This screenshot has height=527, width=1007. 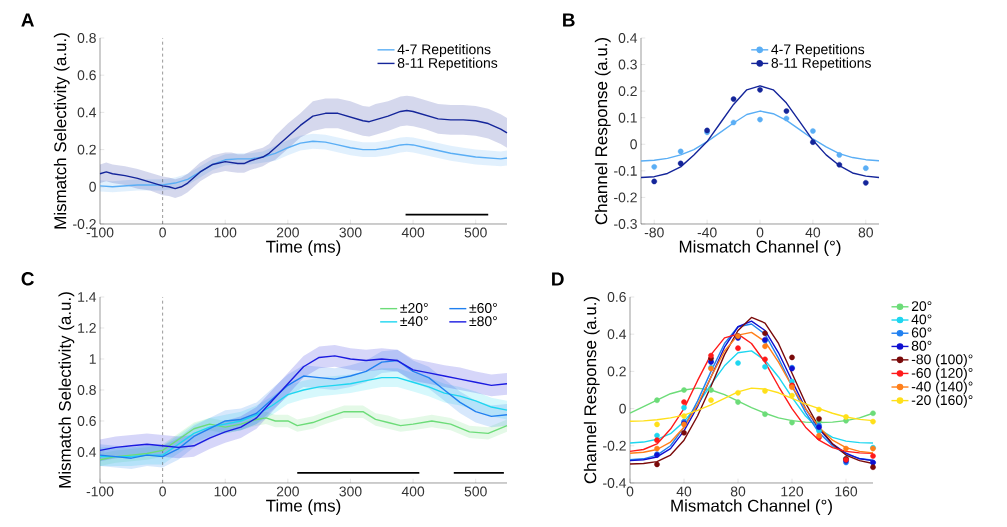 What do you see at coordinates (942, 361) in the screenshot?
I see `legend-label: -80 (100)°` at bounding box center [942, 361].